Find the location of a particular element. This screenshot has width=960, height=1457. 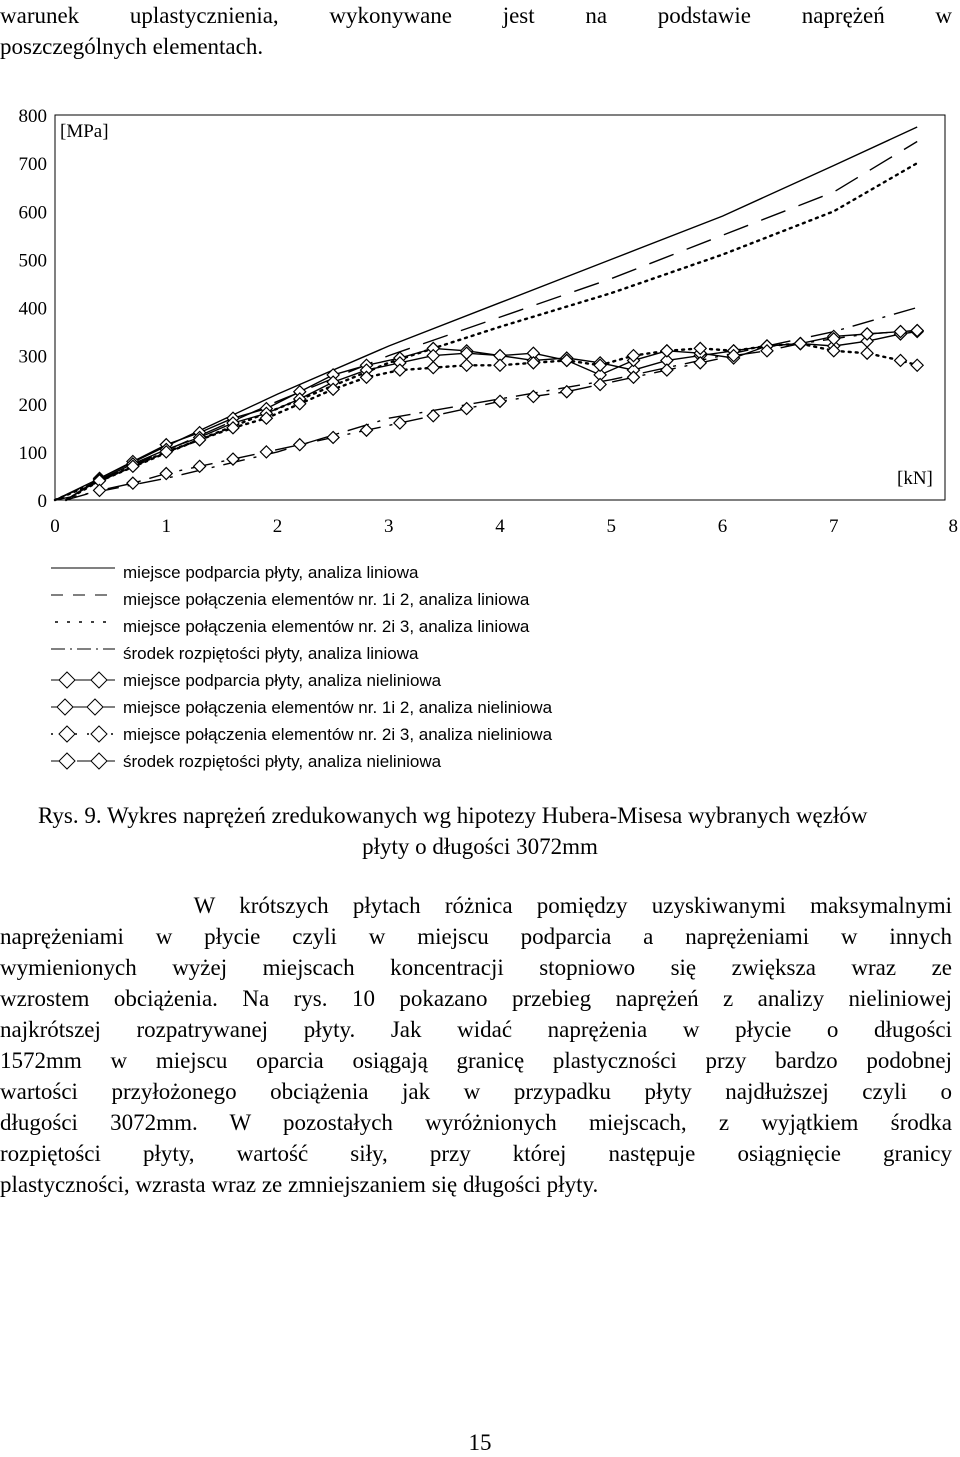

legend-swatch-dotted is located at coordinates (85, 622).